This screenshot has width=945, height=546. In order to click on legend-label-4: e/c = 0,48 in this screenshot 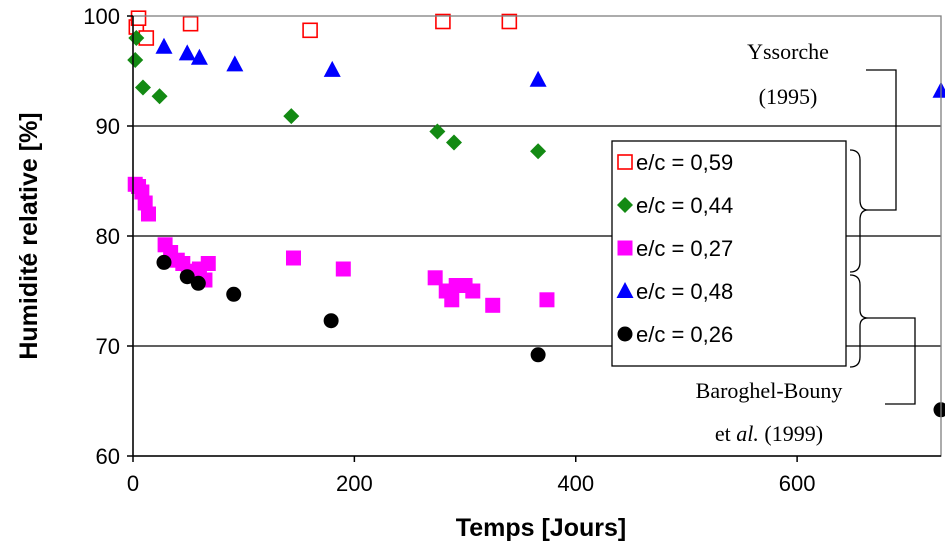, I will do `click(684, 291)`.